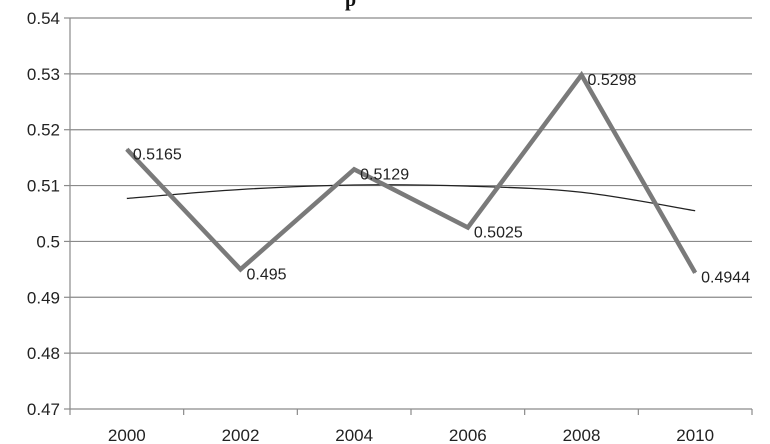 This screenshot has height=444, width=770. What do you see at coordinates (43, 214) in the screenshot?
I see `y-axis-tick-labels: 0.47 0.48 0.49 0.5 0.51 0.52 0.53 0.54` at bounding box center [43, 214].